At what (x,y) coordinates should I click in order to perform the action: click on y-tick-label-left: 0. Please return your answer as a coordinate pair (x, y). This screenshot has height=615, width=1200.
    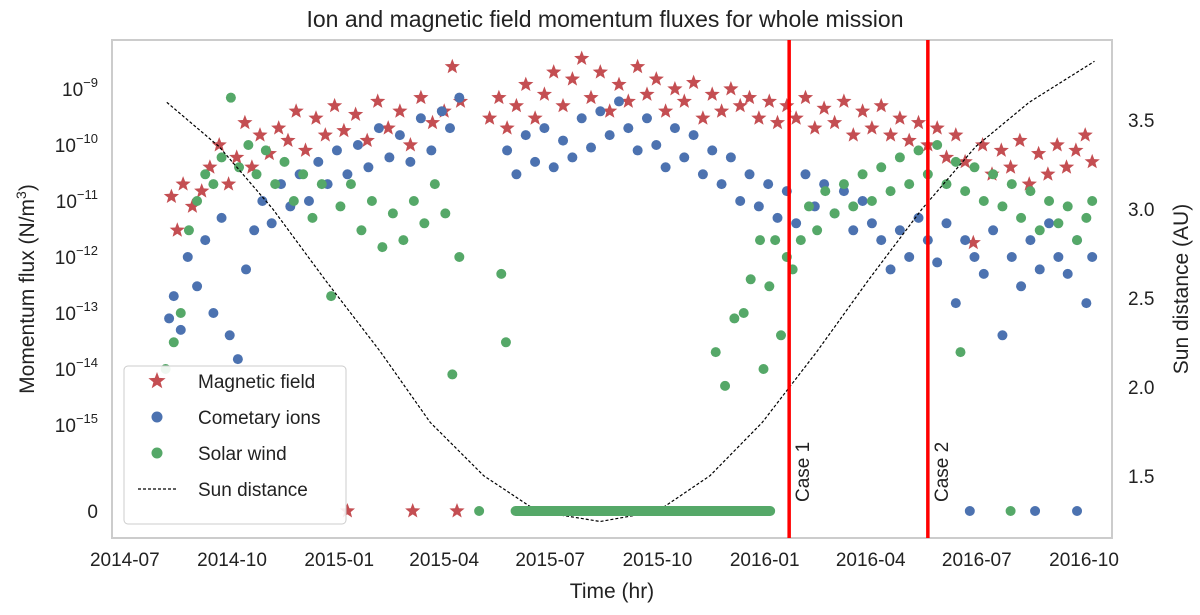
    Looking at the image, I should click on (92, 512).